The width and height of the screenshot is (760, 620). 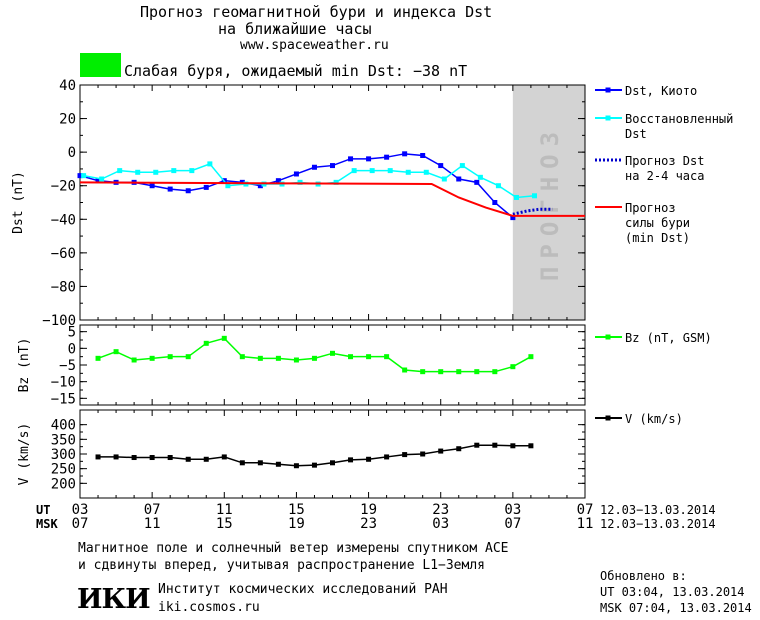 What do you see at coordinates (650, 208) in the screenshot?
I see `legend-storm-forecast-label: Прогноз` at bounding box center [650, 208].